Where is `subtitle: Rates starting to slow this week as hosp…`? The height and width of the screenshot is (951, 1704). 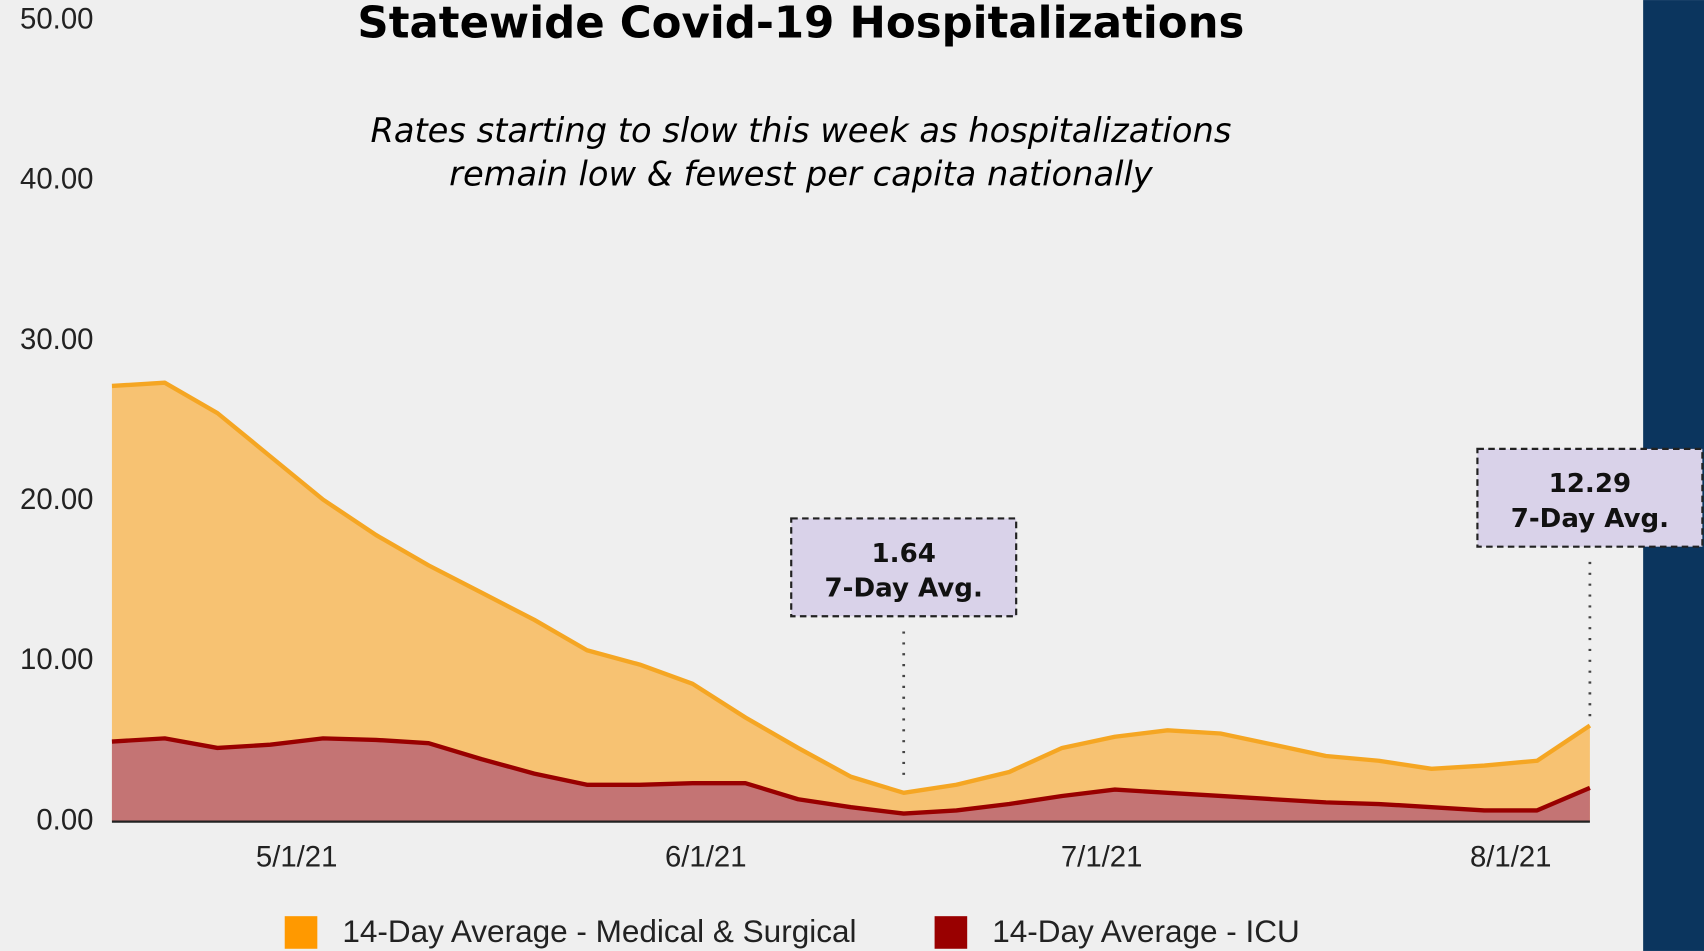 subtitle: Rates starting to slow this week as hosp… is located at coordinates (800, 130).